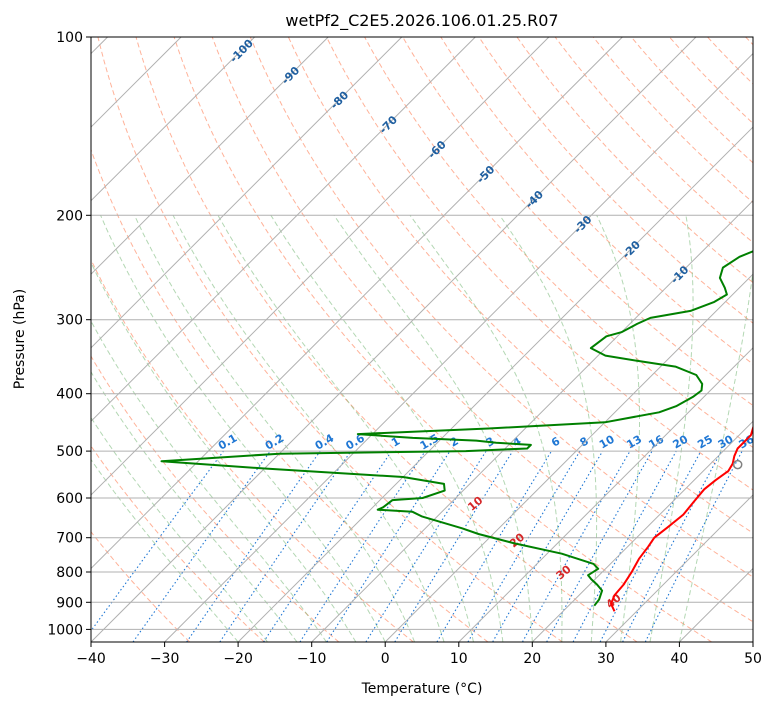 The height and width of the screenshot is (708, 775). I want to click on x-tick-label: 30, so click(606, 659).